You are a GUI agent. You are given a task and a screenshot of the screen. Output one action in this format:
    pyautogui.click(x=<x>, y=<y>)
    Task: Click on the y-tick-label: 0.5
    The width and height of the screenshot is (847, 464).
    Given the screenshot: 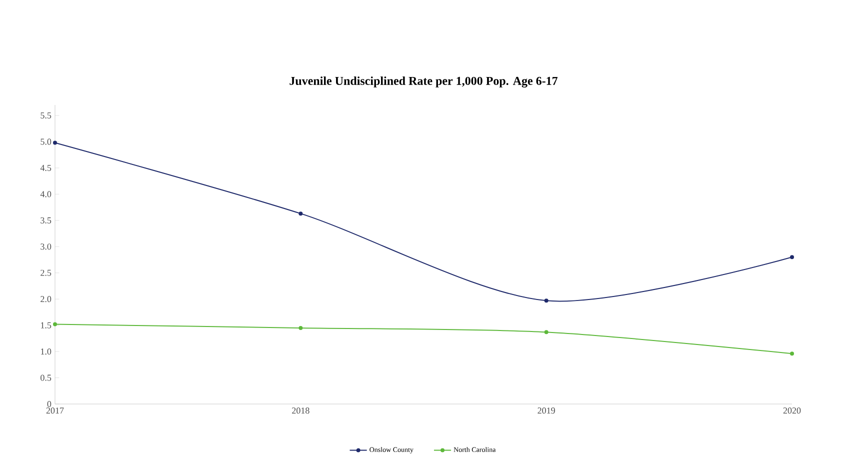 What is the action you would take?
    pyautogui.click(x=46, y=377)
    